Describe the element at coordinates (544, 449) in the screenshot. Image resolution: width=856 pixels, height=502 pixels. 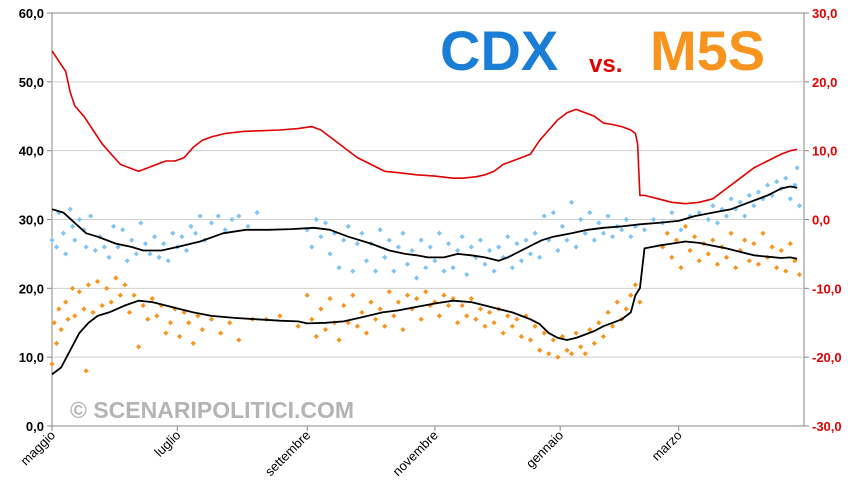
I see `x-tick-label: gennaio` at that location.